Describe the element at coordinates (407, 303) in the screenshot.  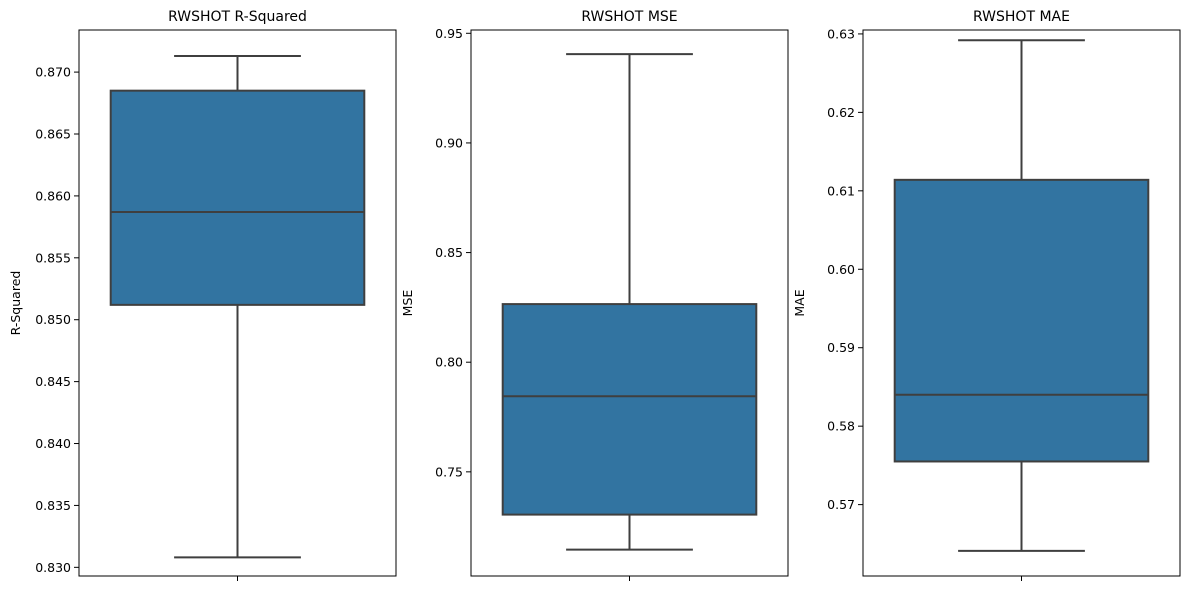
I see `y-axis-label: MSE` at that location.